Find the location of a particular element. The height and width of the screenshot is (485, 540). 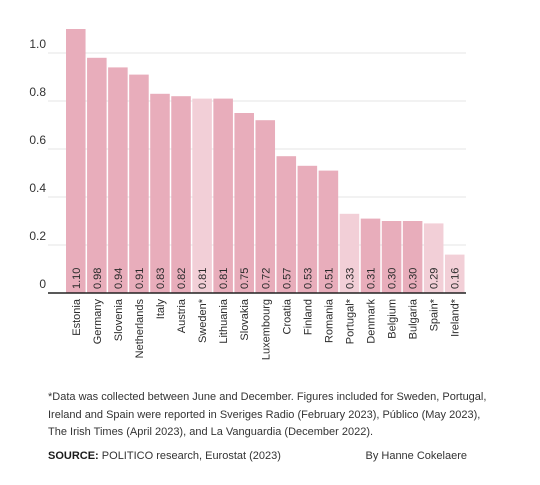

value-label: 0.72 is located at coordinates (266, 278).